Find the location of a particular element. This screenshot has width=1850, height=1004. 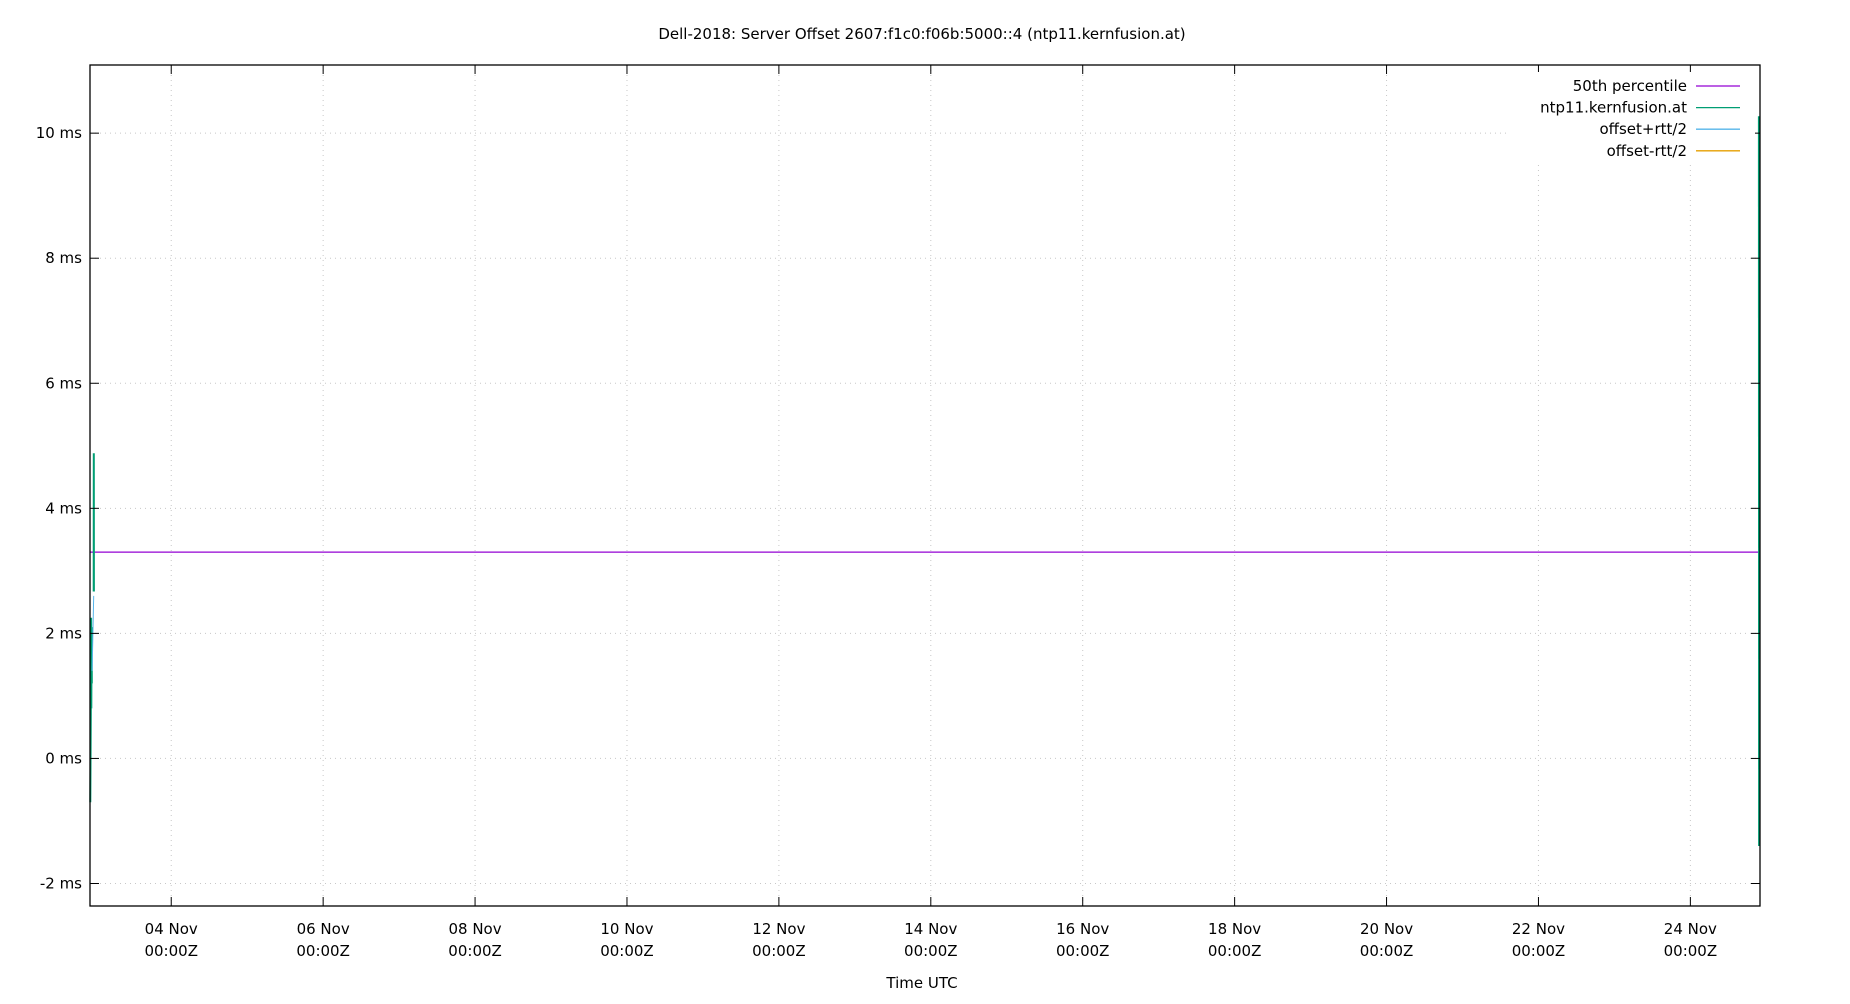

x-tick-label-date: 12 Nov is located at coordinates (778, 929).